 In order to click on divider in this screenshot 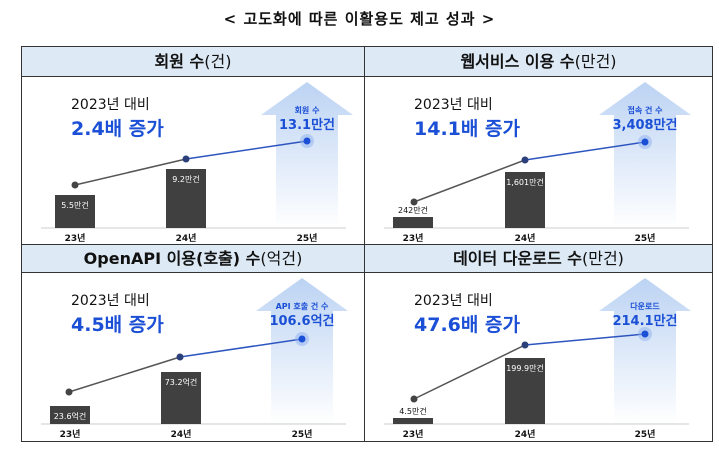, I will do `click(367, 244)`.